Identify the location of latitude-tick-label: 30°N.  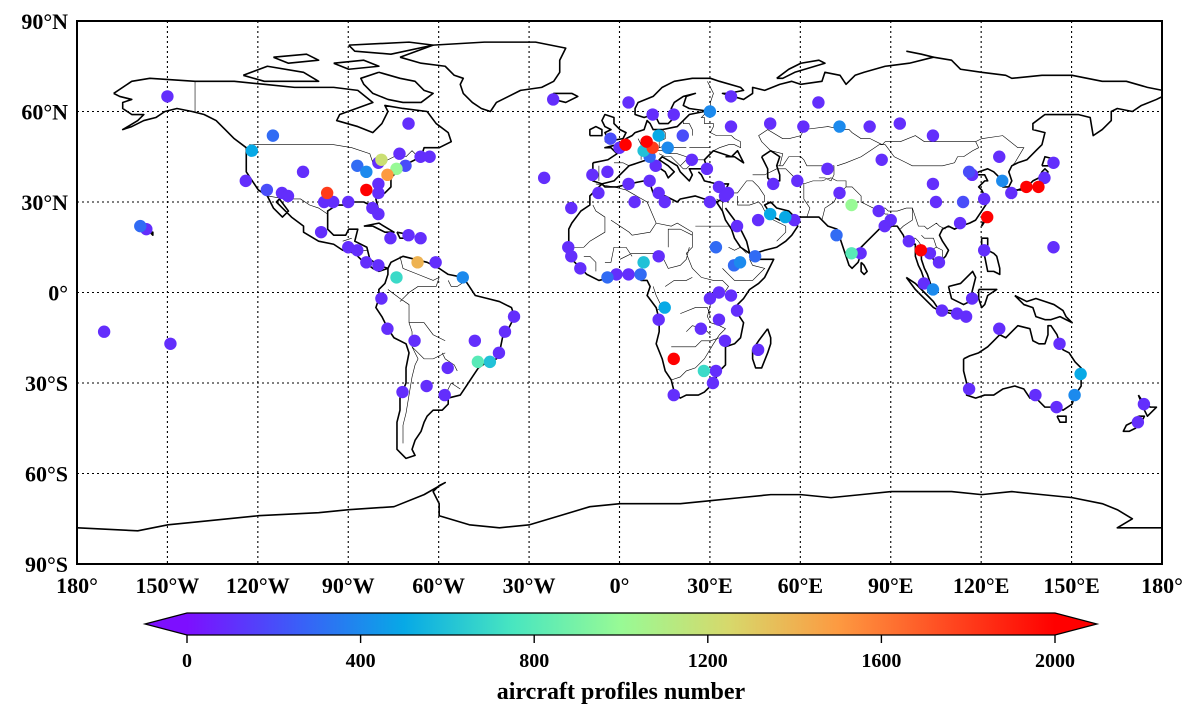
(44, 202).